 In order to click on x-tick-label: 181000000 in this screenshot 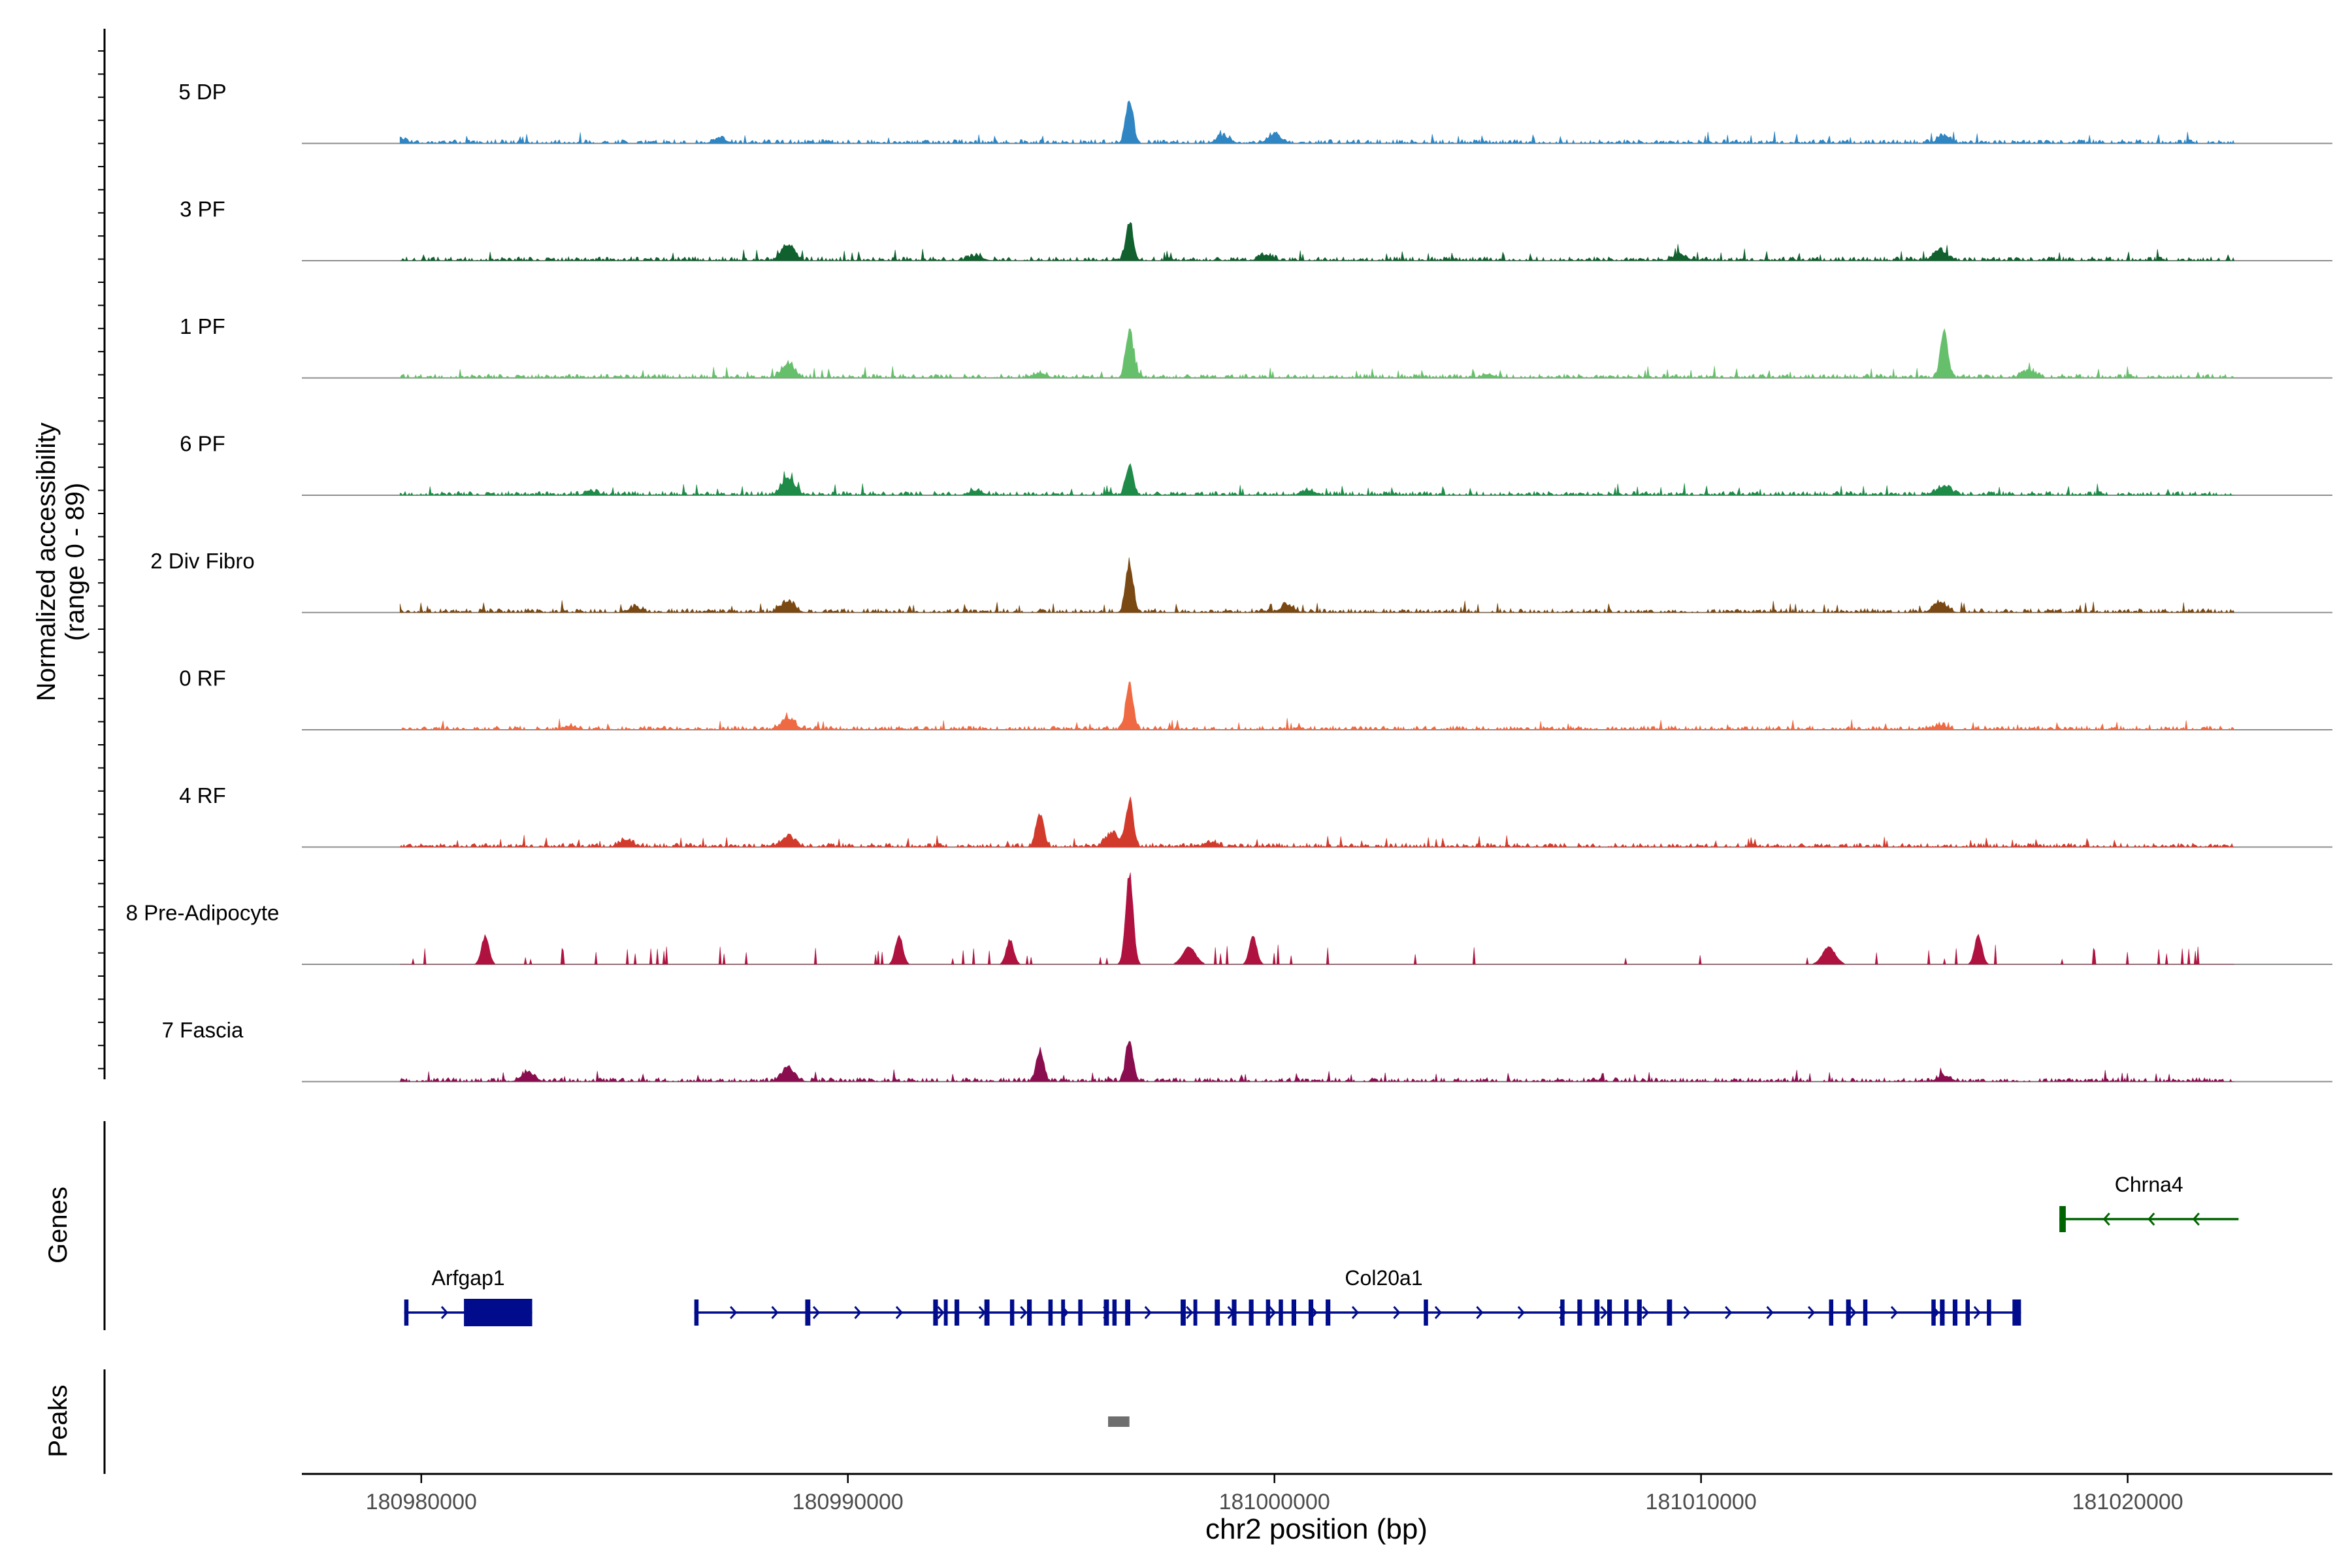, I will do `click(1274, 1502)`.